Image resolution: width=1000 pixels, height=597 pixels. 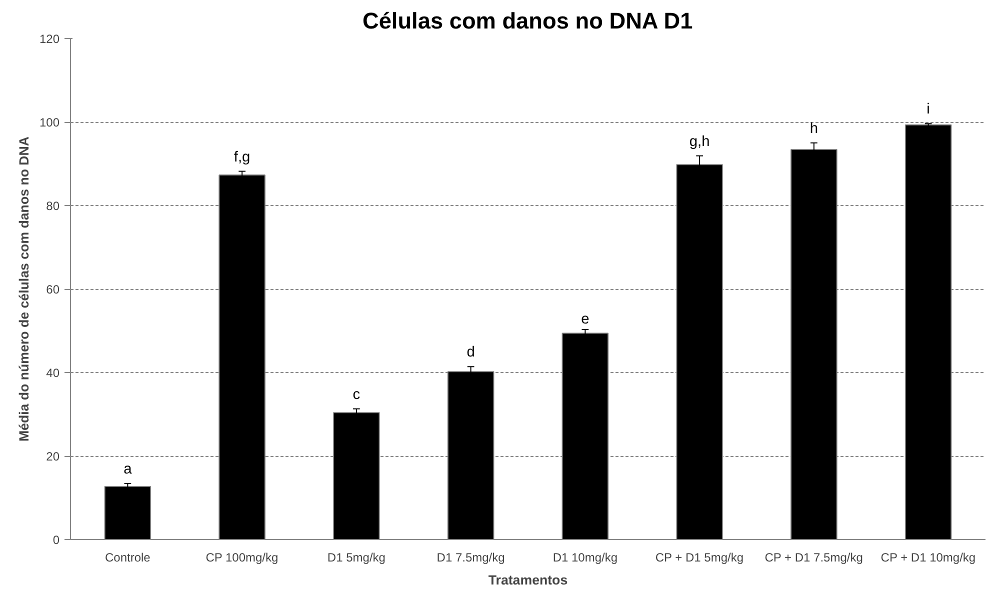 I want to click on chart-title: Células com danos no DNA D1, so click(x=527, y=21).